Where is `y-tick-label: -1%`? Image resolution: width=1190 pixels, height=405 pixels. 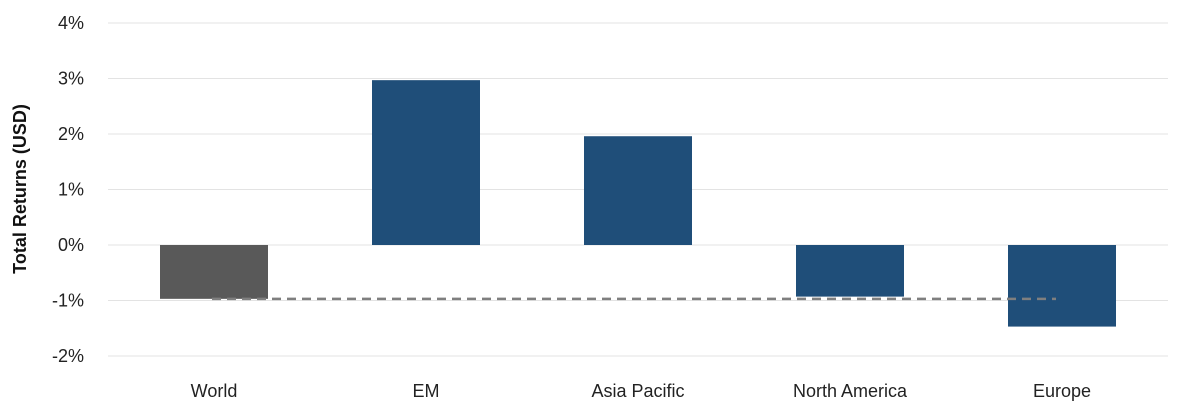
y-tick-label: -1% is located at coordinates (68, 301).